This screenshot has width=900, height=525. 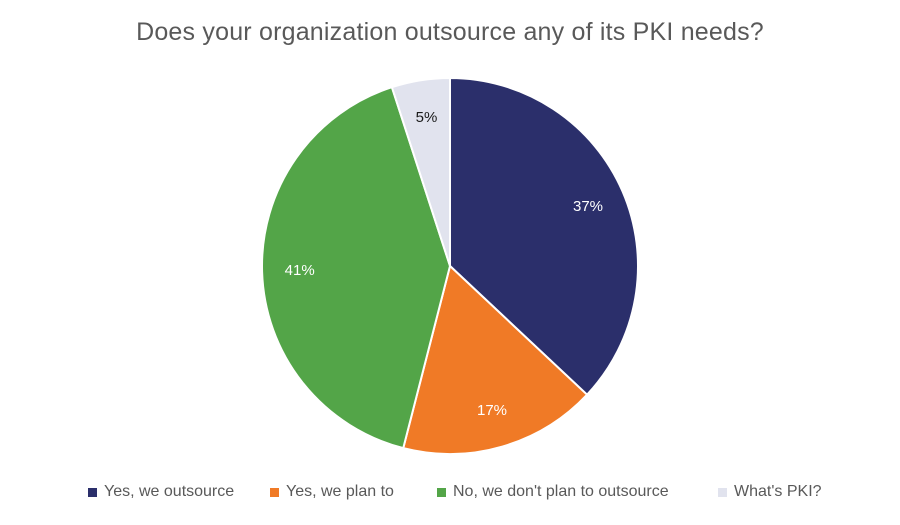 What do you see at coordinates (561, 491) in the screenshot?
I see `legend-label: No, we don't plan to outsource` at bounding box center [561, 491].